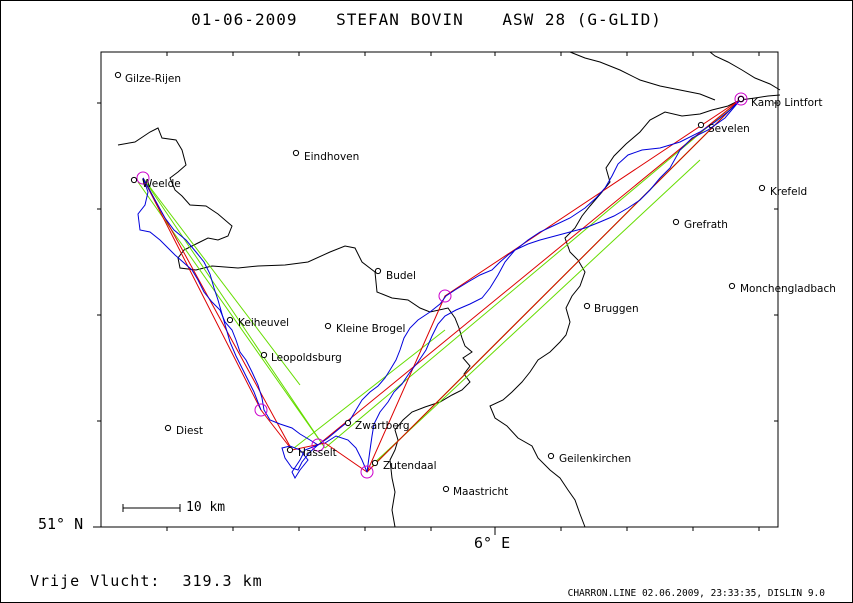 The width and height of the screenshot is (853, 603). Describe the element at coordinates (762, 188) in the screenshot. I see `place-dot-krefeld` at that location.